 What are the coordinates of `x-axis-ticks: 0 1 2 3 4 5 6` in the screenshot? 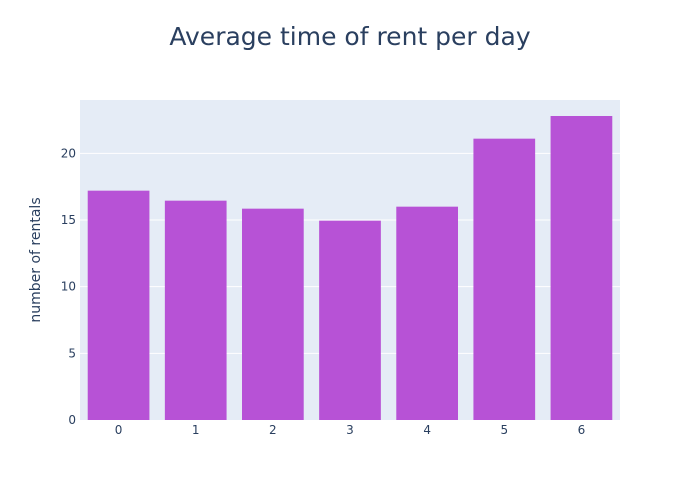 It's located at (350, 430).